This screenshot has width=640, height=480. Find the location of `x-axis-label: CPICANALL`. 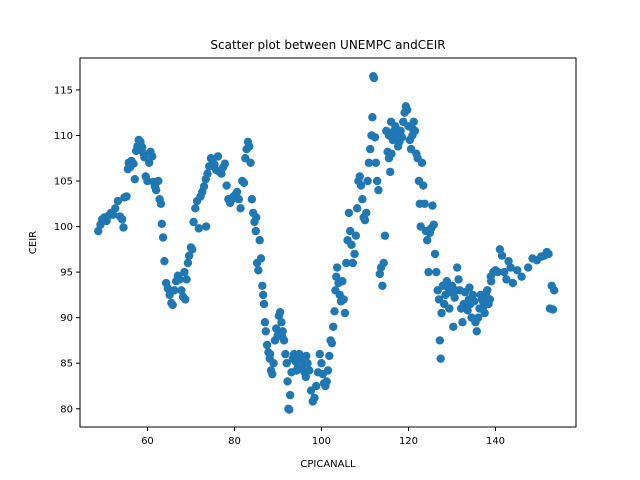

x-axis-label: CPICANALL is located at coordinates (328, 464).